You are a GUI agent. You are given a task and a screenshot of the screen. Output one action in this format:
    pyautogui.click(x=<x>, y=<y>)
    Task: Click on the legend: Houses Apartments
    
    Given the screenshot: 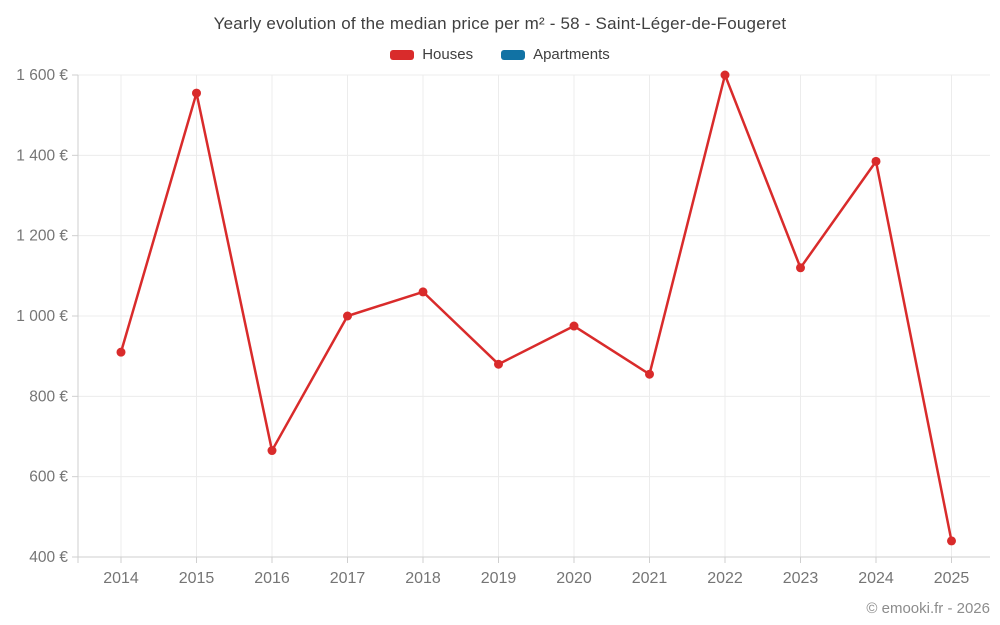 What is the action you would take?
    pyautogui.click(x=500, y=54)
    